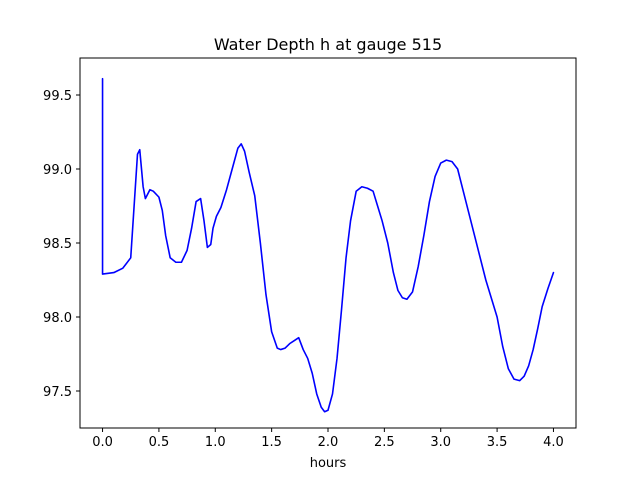 This screenshot has width=640, height=480. Describe the element at coordinates (328, 44) in the screenshot. I see `chart-title: Water Depth h at gauge 515` at that location.